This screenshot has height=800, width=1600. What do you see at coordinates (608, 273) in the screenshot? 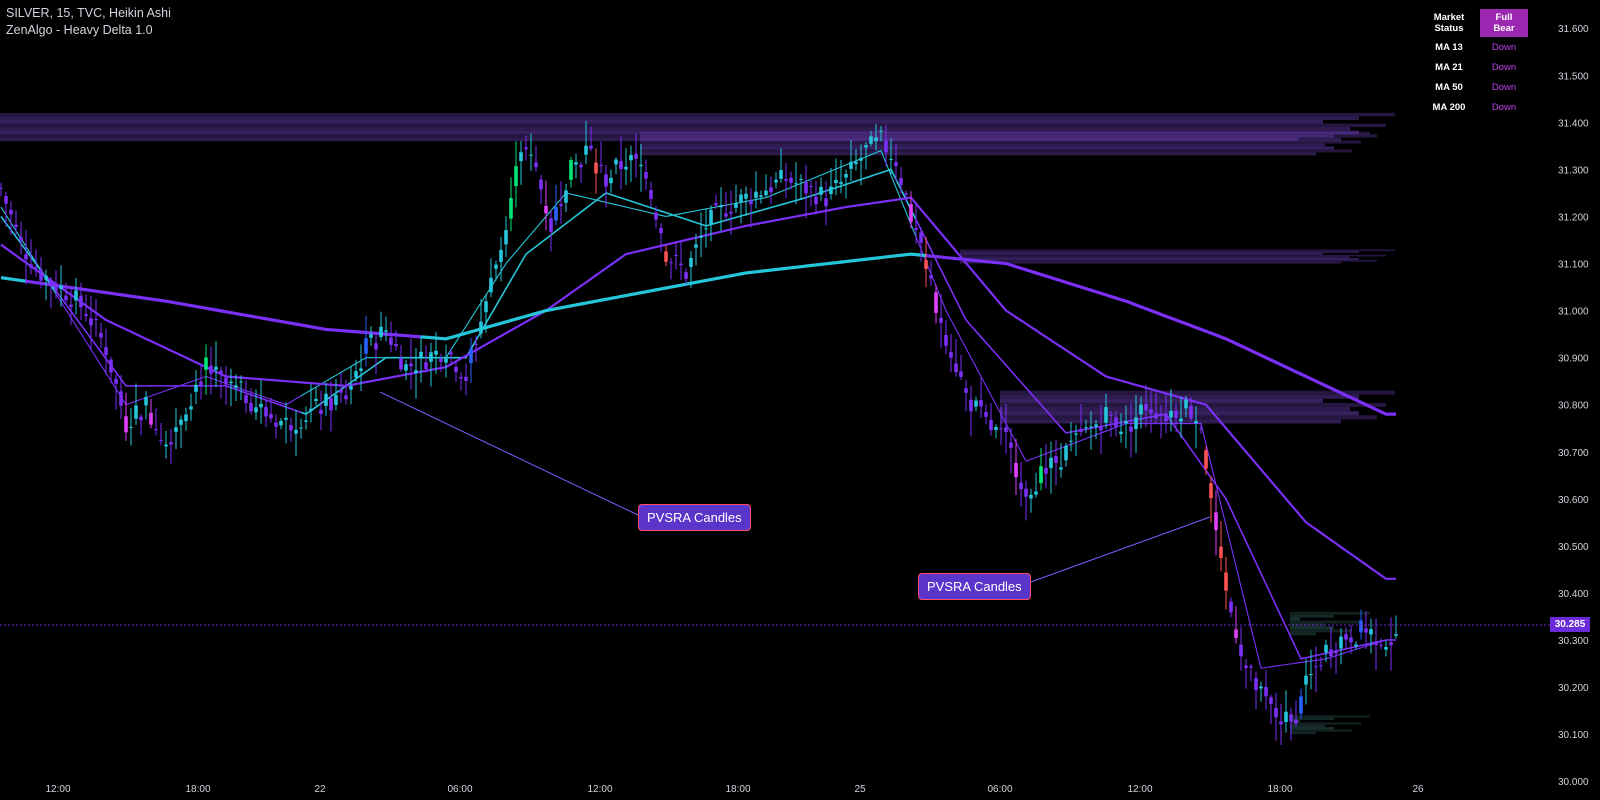
I see `ma-line-ma13` at bounding box center [608, 273].